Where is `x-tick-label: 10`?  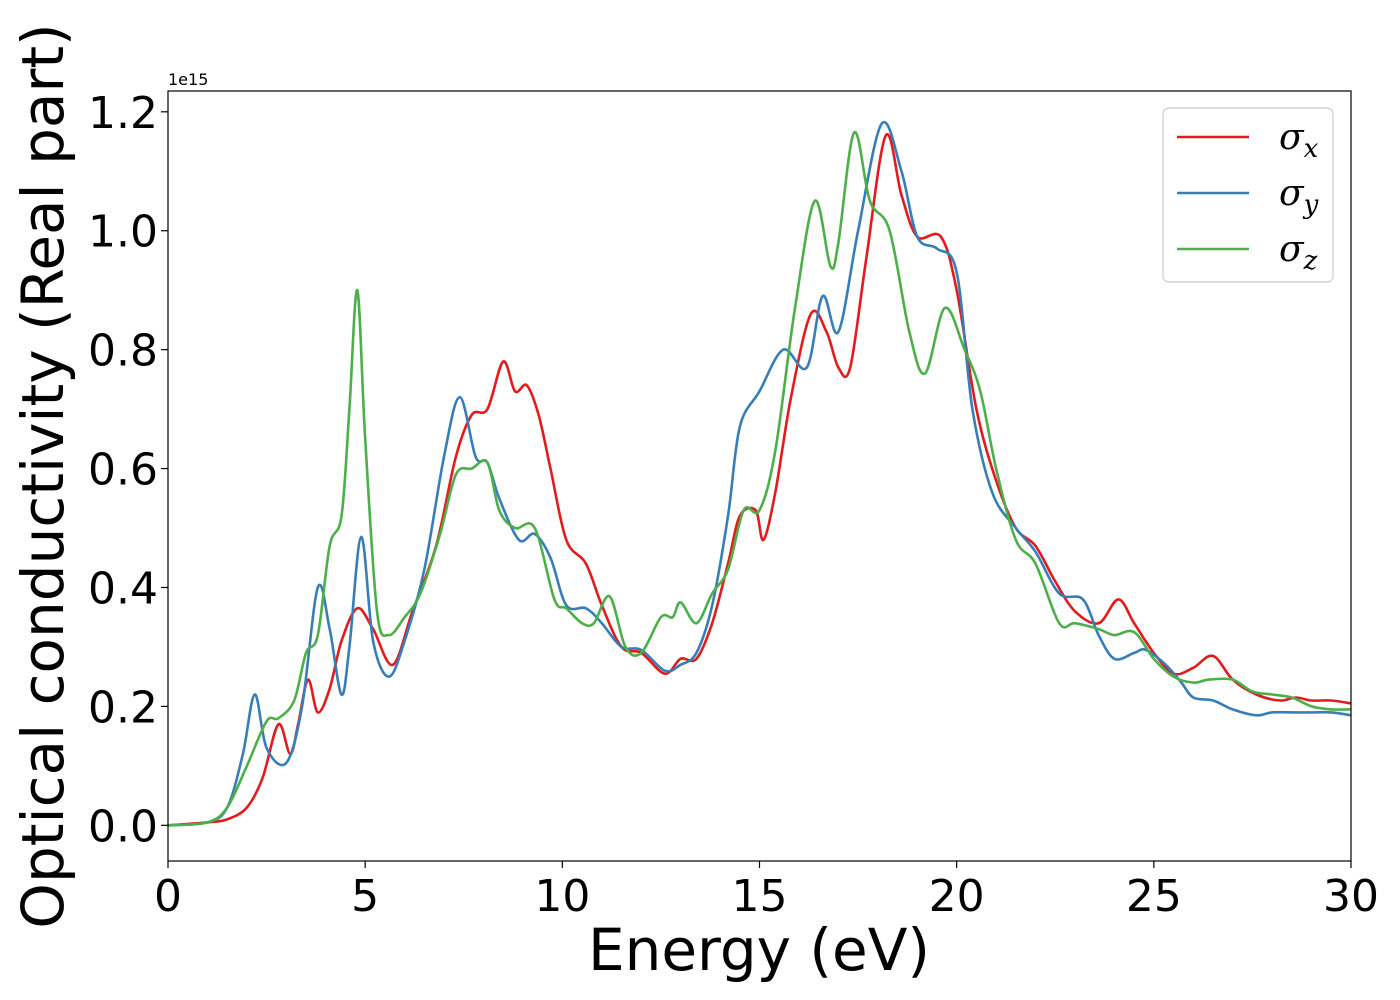 x-tick-label: 10 is located at coordinates (562, 896).